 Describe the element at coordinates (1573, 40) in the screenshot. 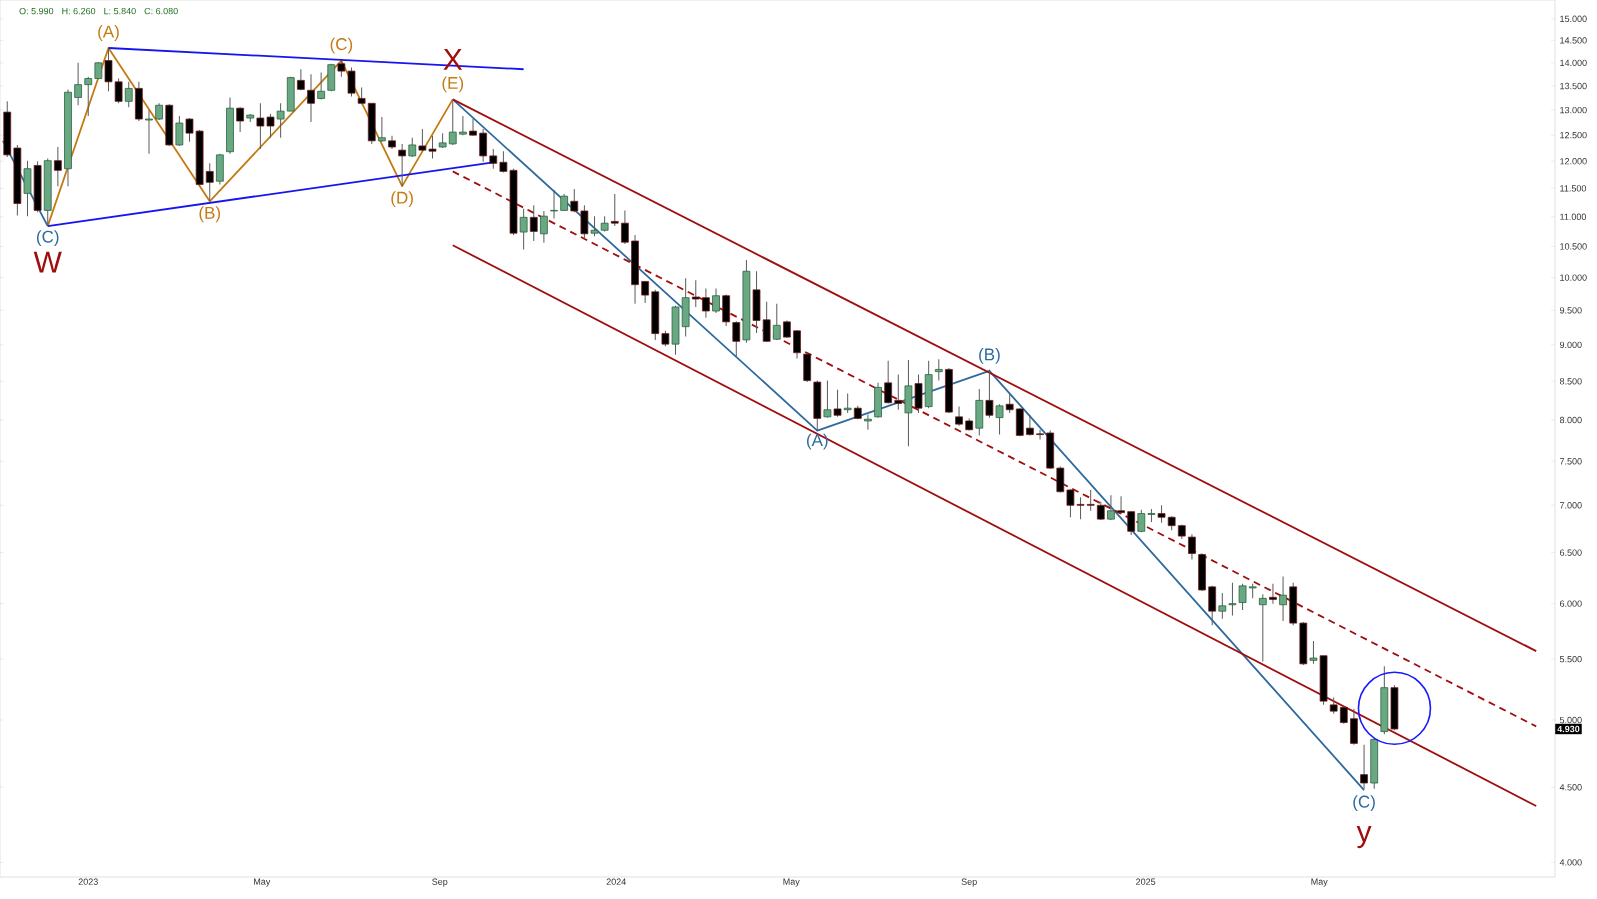

I see `y-tick-label: 14.500` at that location.